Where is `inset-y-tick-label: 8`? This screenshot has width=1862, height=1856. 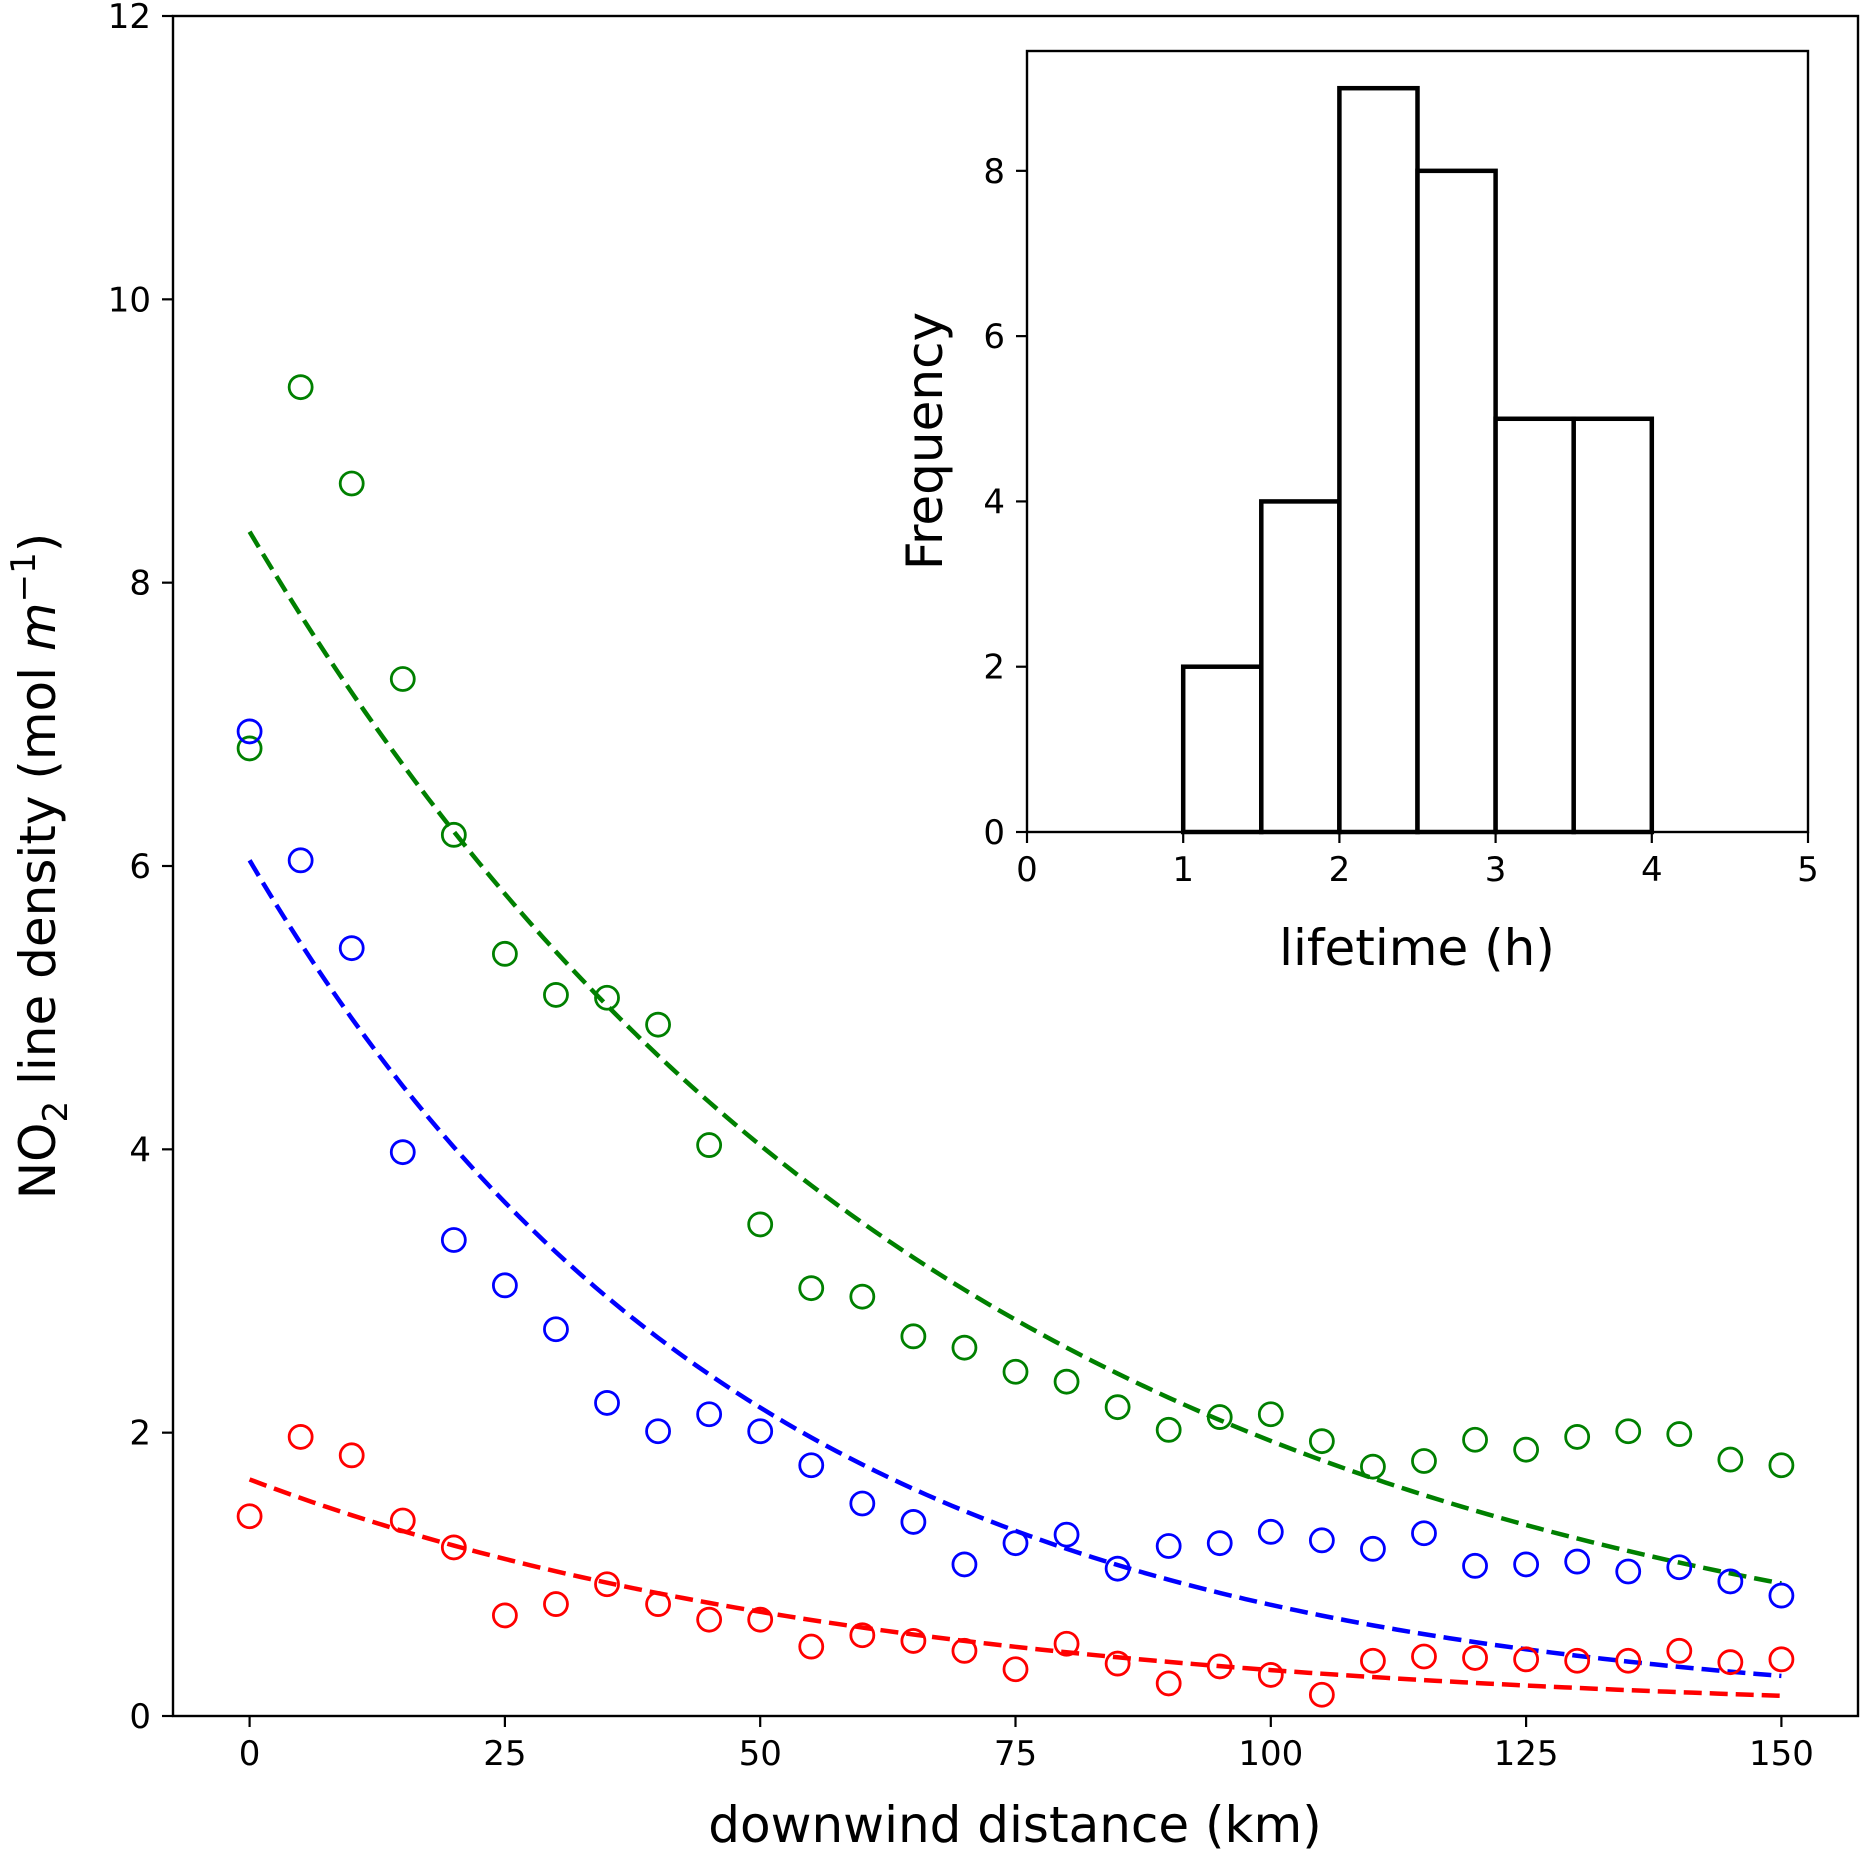 inset-y-tick-label: 8 is located at coordinates (994, 172).